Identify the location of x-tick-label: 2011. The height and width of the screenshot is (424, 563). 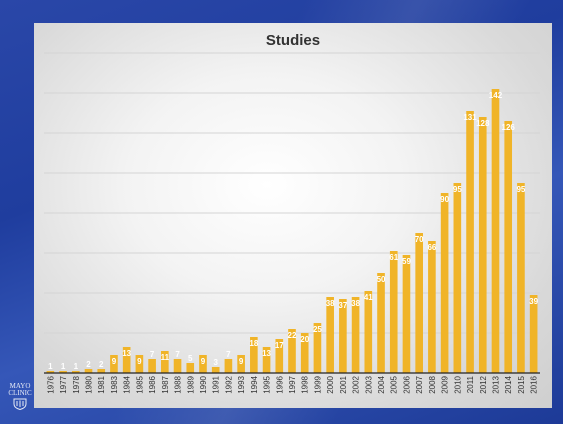
(470, 384).